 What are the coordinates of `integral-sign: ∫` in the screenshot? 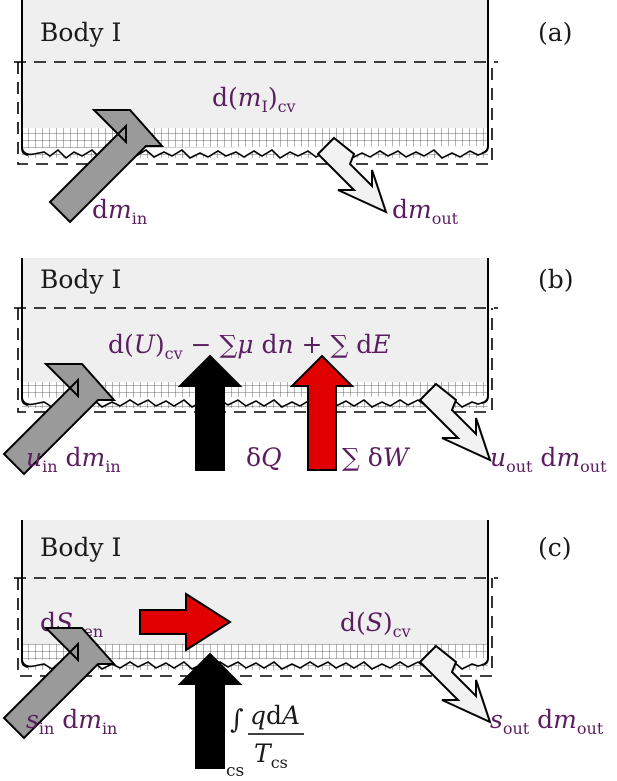 It's located at (237, 720).